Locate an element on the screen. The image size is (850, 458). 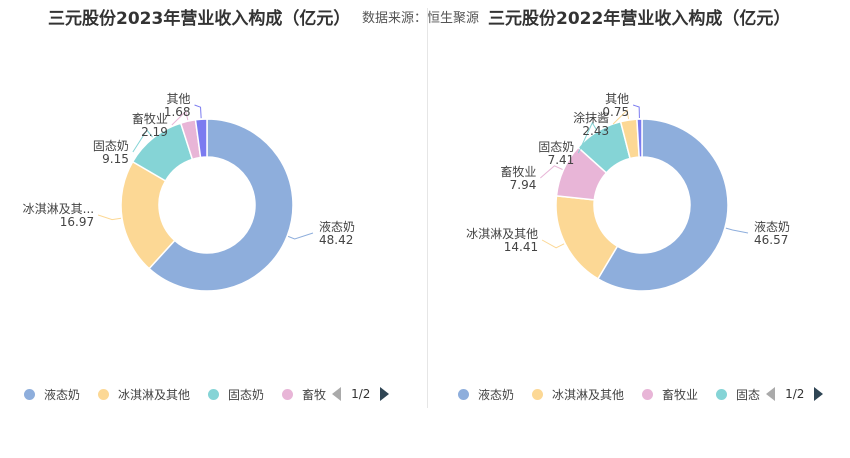
legend-item-solid-milk: 固态 is located at coordinates (738, 394).